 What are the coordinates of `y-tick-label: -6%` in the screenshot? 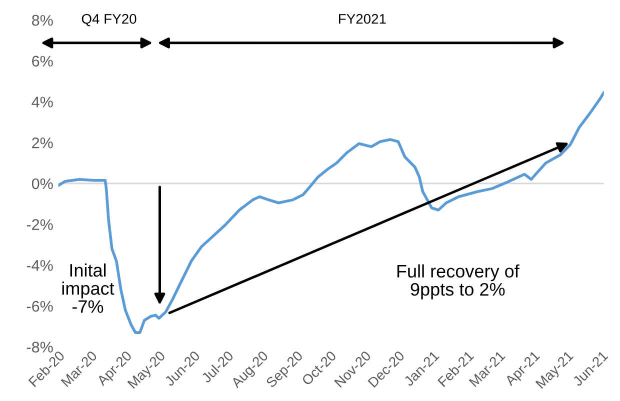 It's located at (39, 306).